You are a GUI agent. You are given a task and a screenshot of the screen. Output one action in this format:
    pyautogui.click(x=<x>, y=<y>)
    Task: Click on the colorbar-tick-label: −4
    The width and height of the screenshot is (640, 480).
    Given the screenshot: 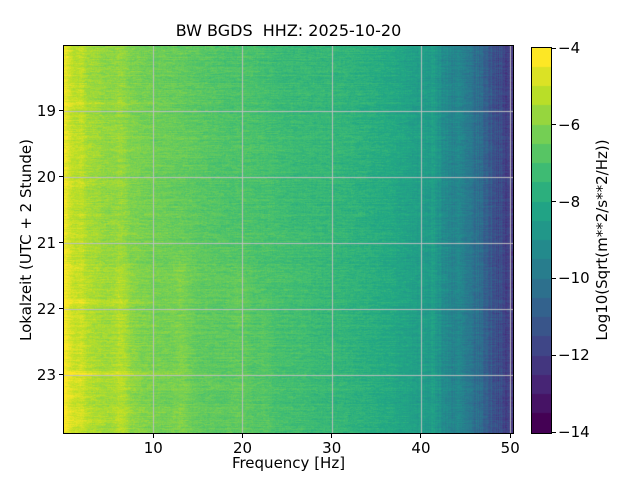 What is the action you would take?
    pyautogui.click(x=569, y=48)
    